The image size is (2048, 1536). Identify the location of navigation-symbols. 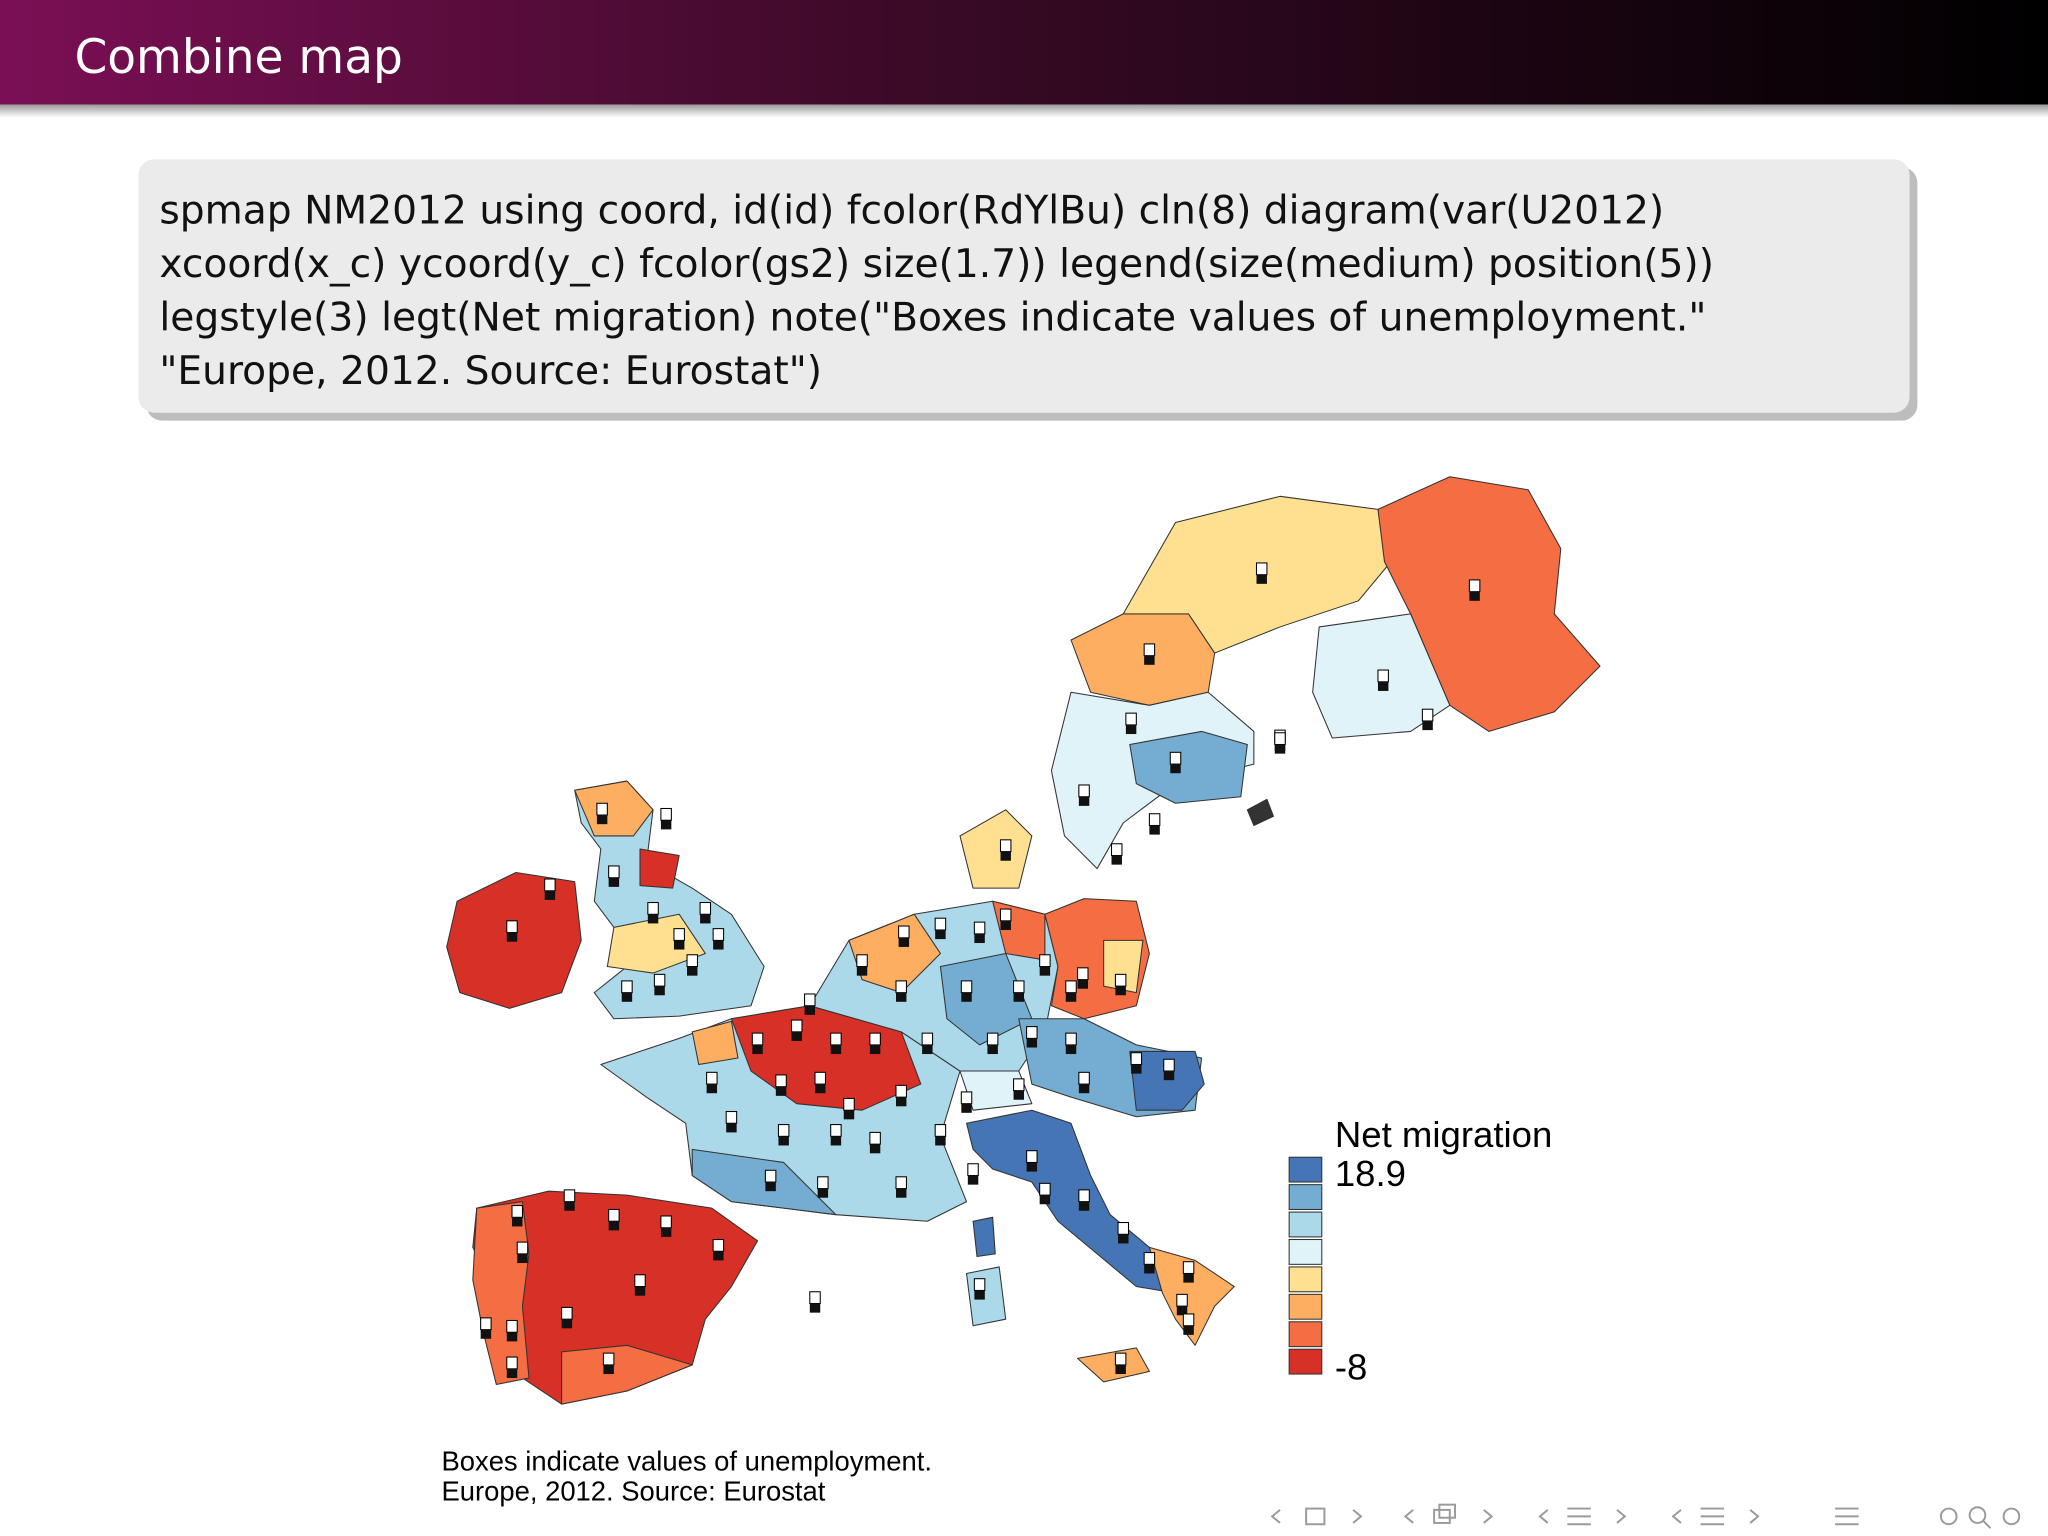
(1645, 1516).